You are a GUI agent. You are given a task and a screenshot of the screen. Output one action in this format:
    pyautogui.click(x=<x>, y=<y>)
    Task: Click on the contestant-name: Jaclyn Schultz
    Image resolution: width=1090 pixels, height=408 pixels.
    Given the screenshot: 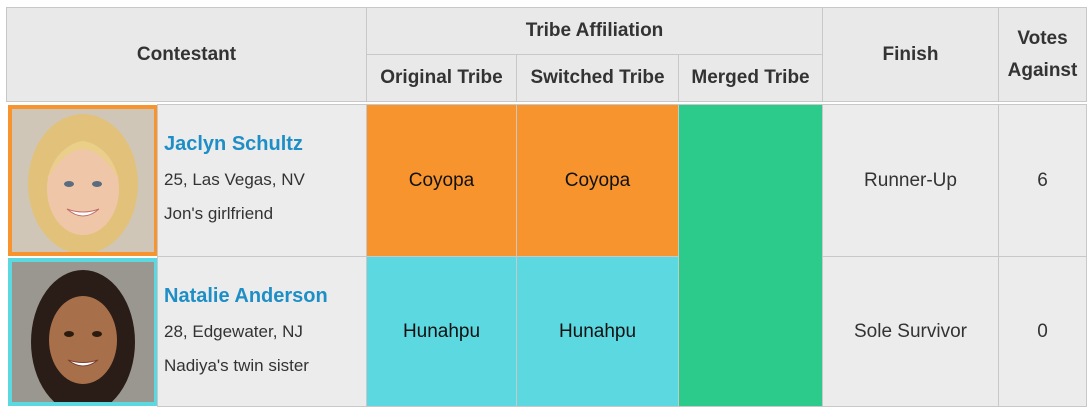 What is the action you would take?
    pyautogui.click(x=233, y=144)
    